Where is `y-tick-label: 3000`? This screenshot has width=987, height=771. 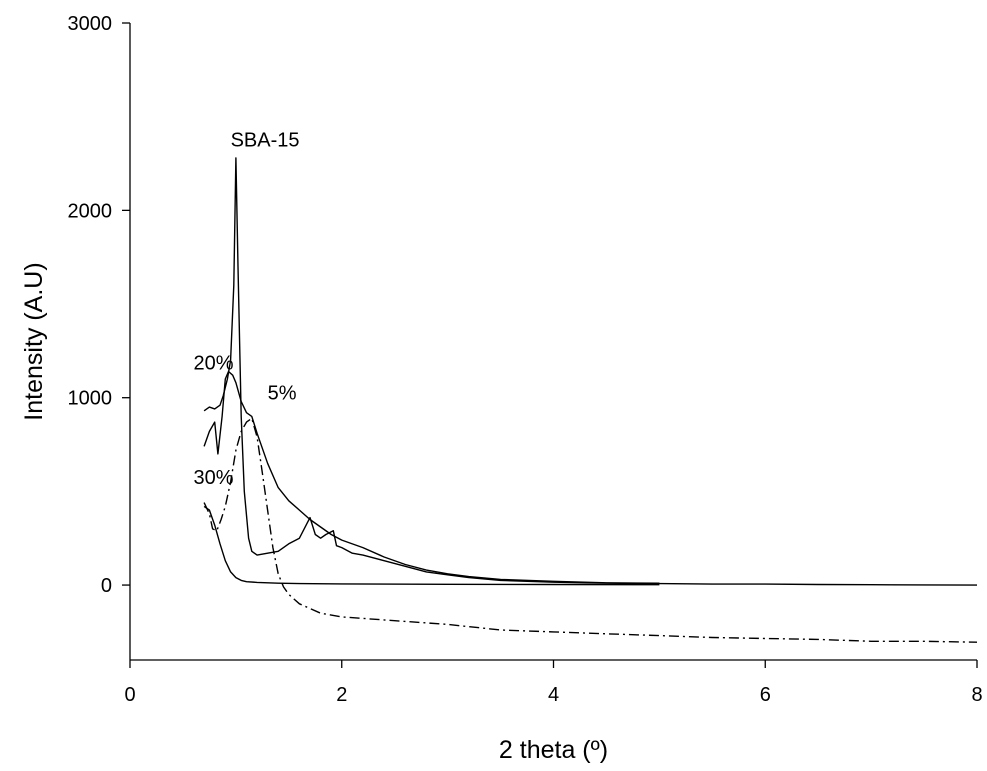 y-tick-label: 3000 is located at coordinates (90, 24).